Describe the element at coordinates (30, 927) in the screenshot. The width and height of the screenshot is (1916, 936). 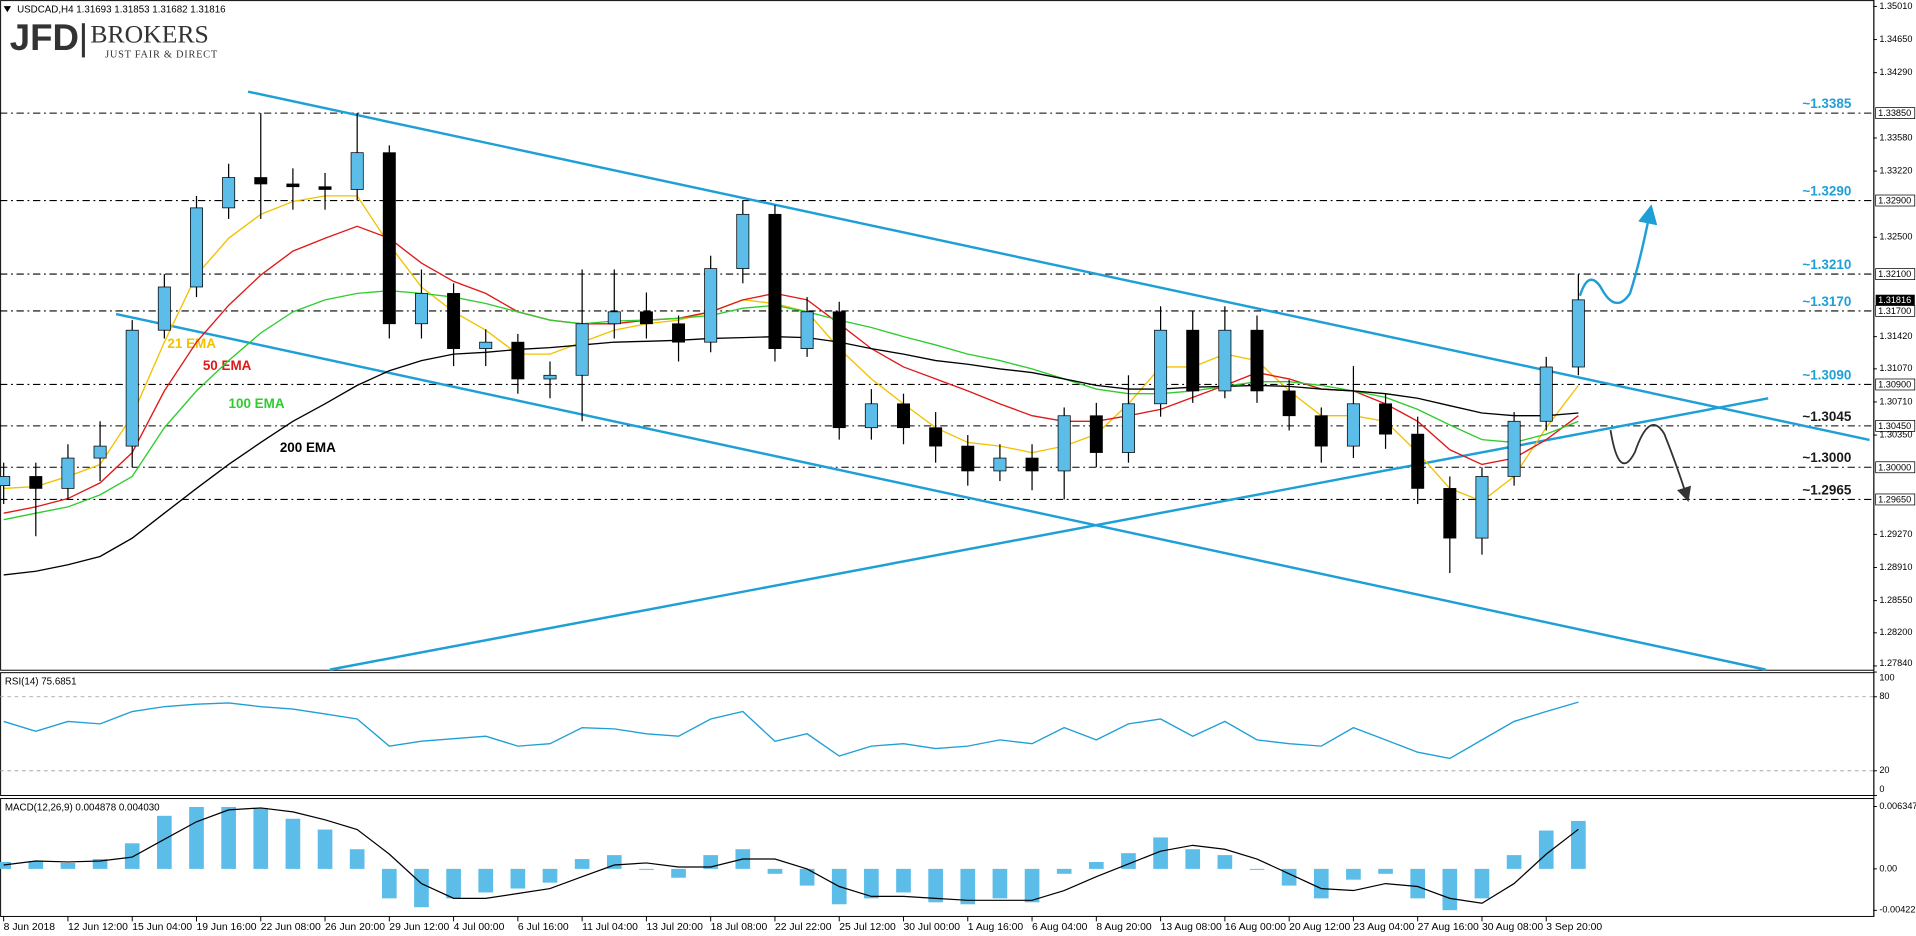
I see `x-tick-label: 8 Jun 2018` at that location.